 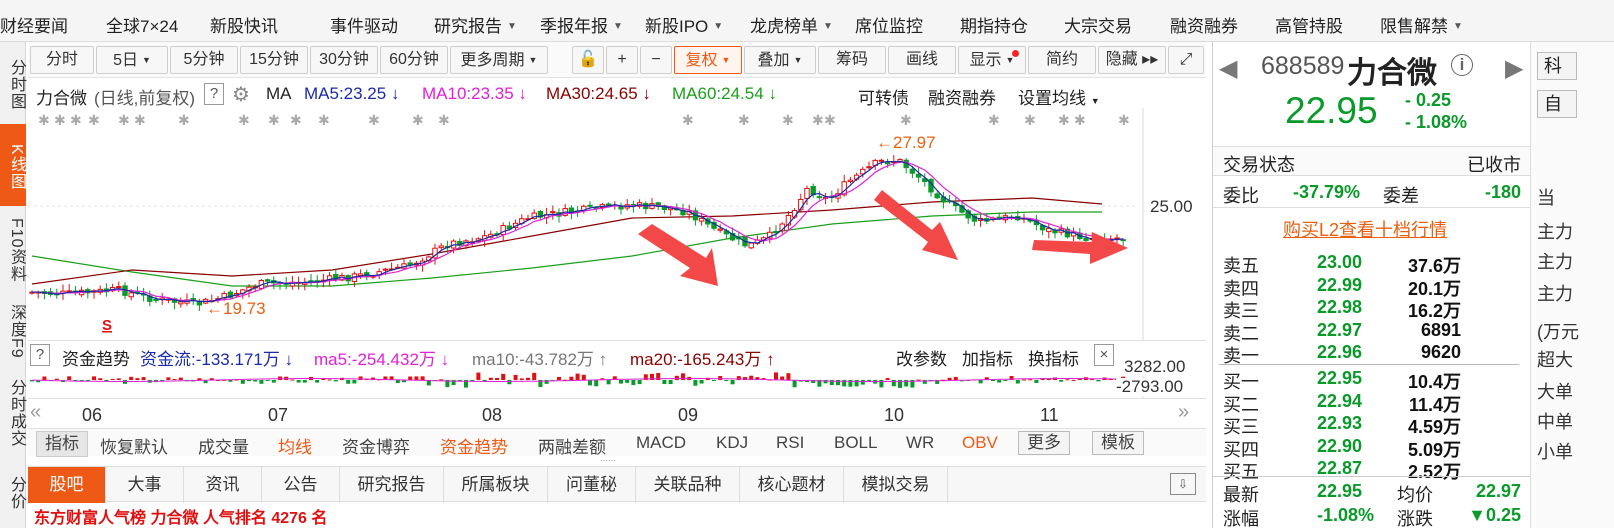 I want to click on bottom-tab: 关联品种, so click(x=688, y=485).